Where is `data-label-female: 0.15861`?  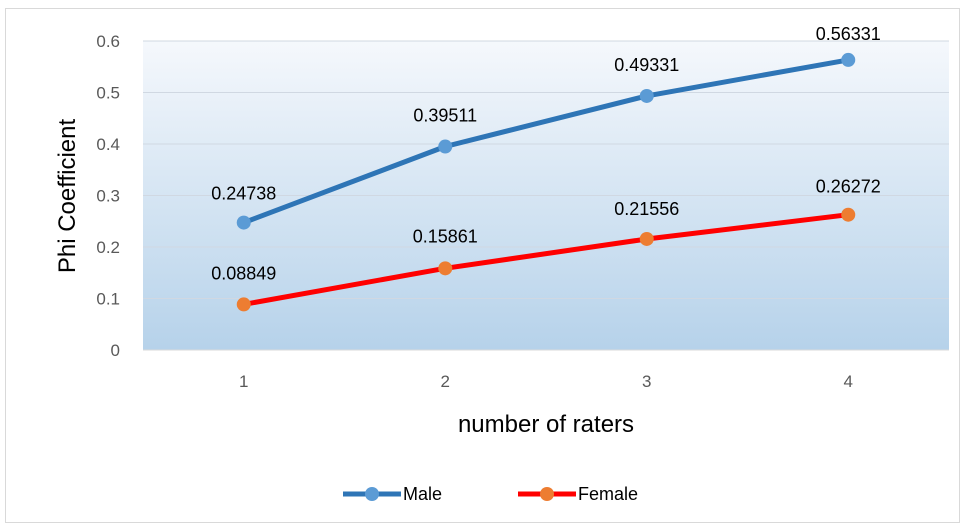 data-label-female: 0.15861 is located at coordinates (445, 236).